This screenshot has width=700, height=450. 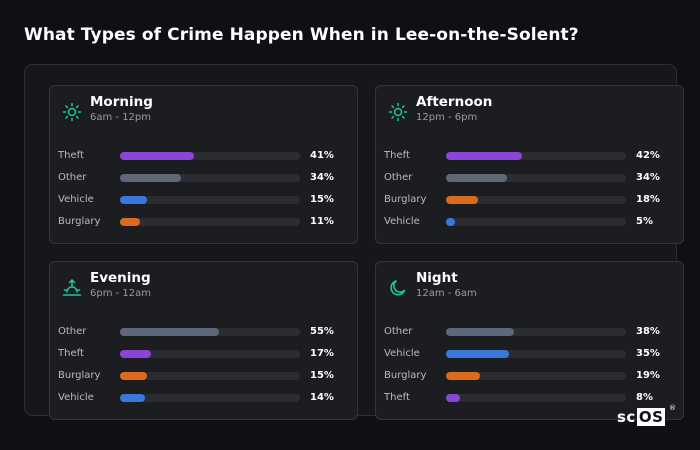 I want to click on bar-row: Other 38%, so click(x=530, y=332).